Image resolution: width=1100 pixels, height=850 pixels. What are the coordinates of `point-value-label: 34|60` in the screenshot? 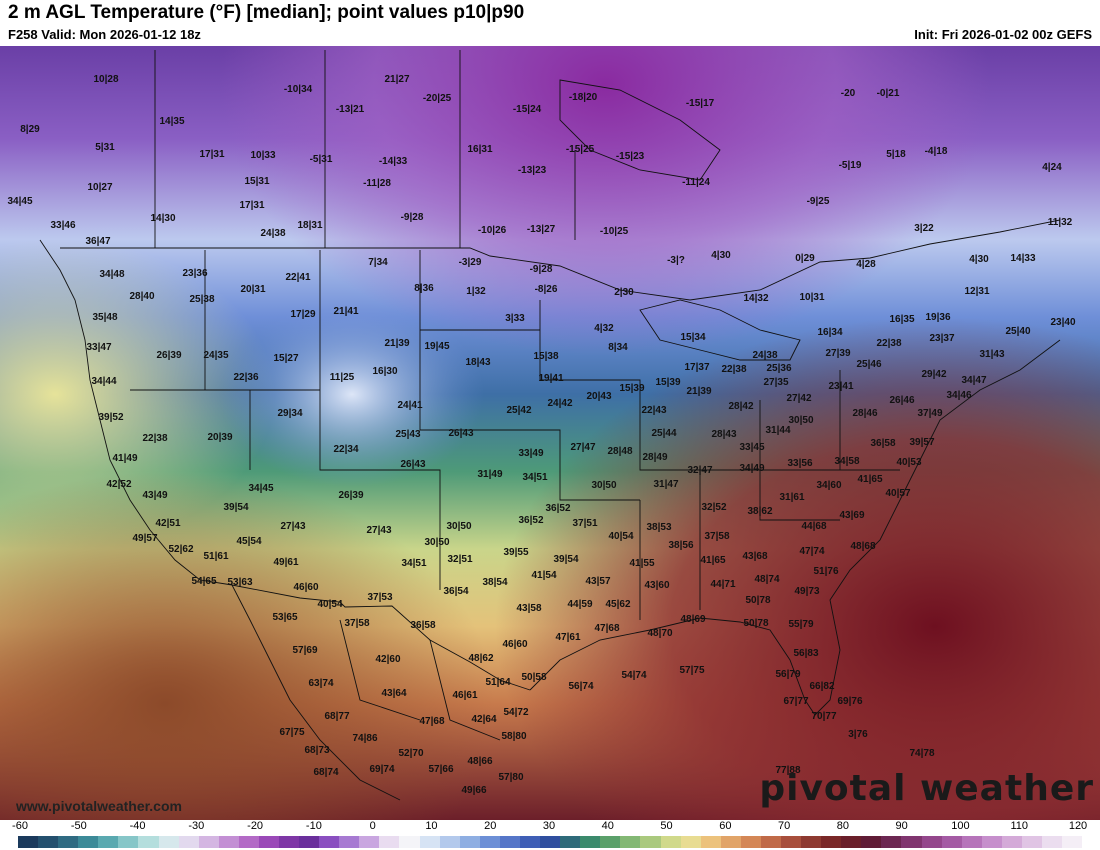 It's located at (828, 485).